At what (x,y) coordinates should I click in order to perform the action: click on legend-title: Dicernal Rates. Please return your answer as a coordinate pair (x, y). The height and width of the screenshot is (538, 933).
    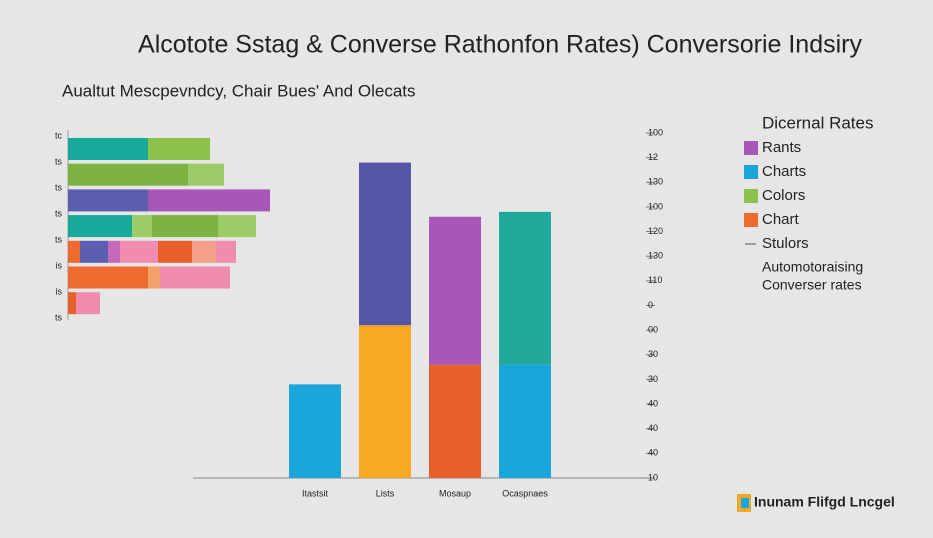
    Looking at the image, I should click on (818, 122).